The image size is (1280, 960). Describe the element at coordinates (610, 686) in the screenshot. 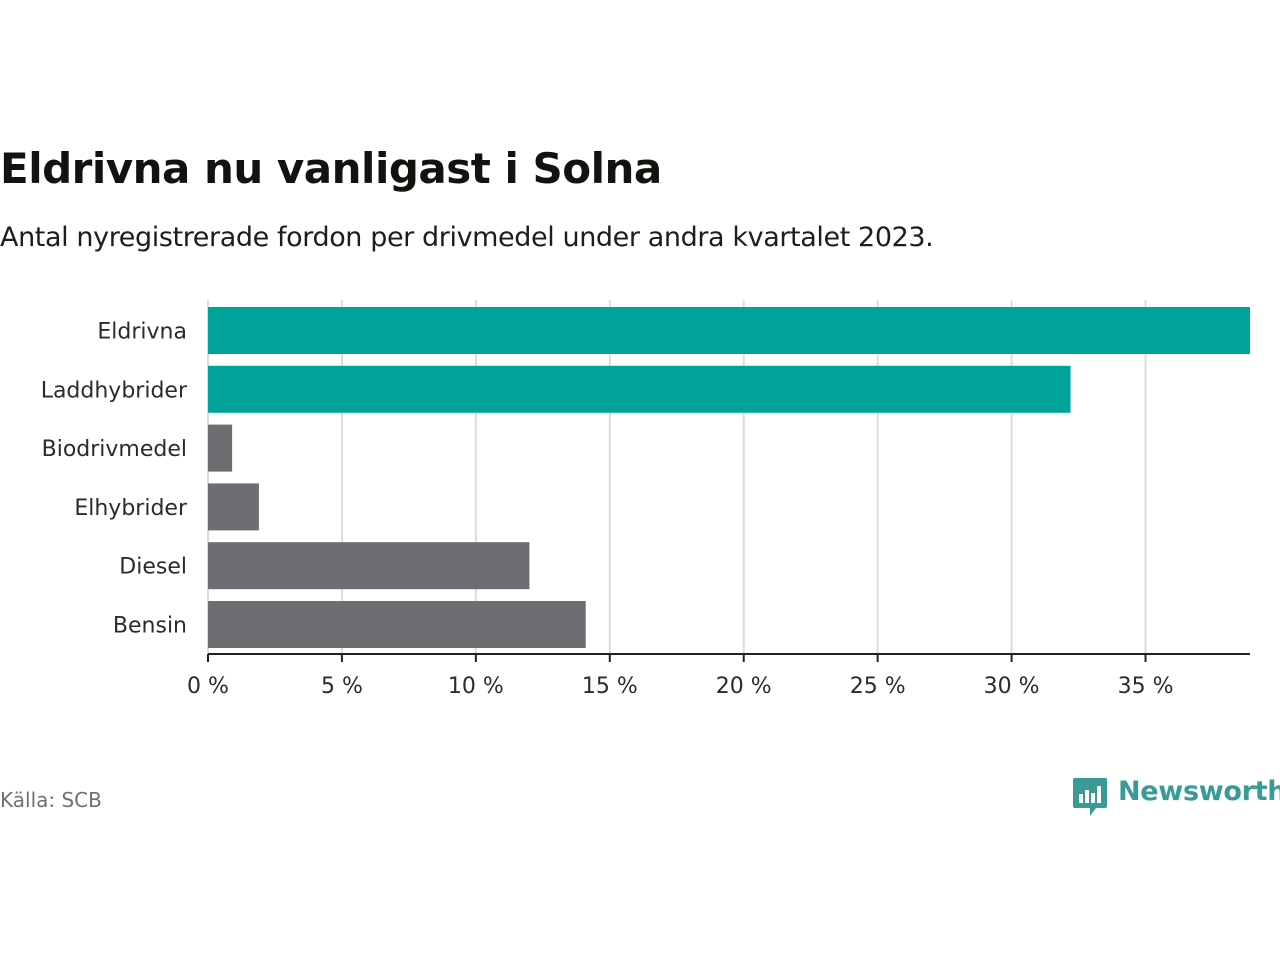

I see `x-tick-label: 15 %` at that location.